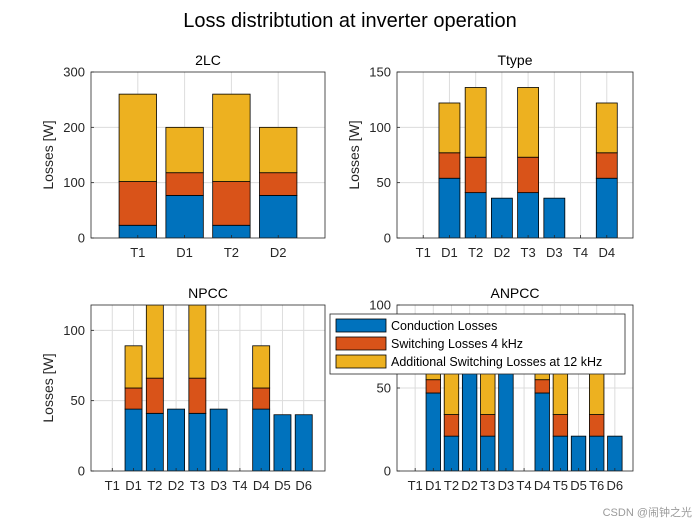 This screenshot has width=700, height=525. What do you see at coordinates (282, 485) in the screenshot?
I see `x-tick-label: D5` at bounding box center [282, 485].